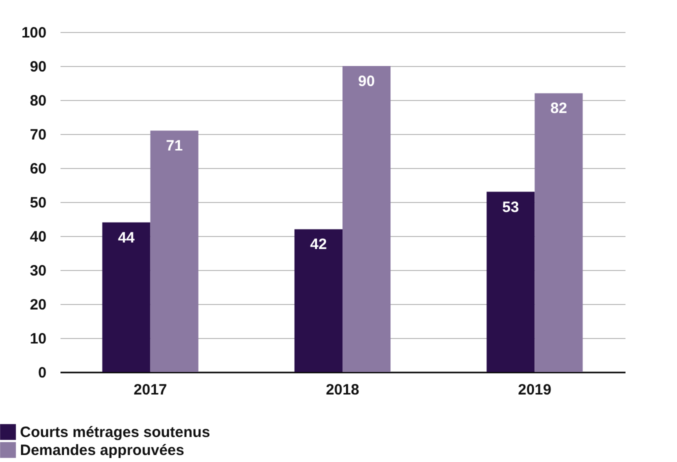 This screenshot has height=462, width=677. What do you see at coordinates (38, 339) in the screenshot?
I see `y-tick-label: 10` at bounding box center [38, 339].